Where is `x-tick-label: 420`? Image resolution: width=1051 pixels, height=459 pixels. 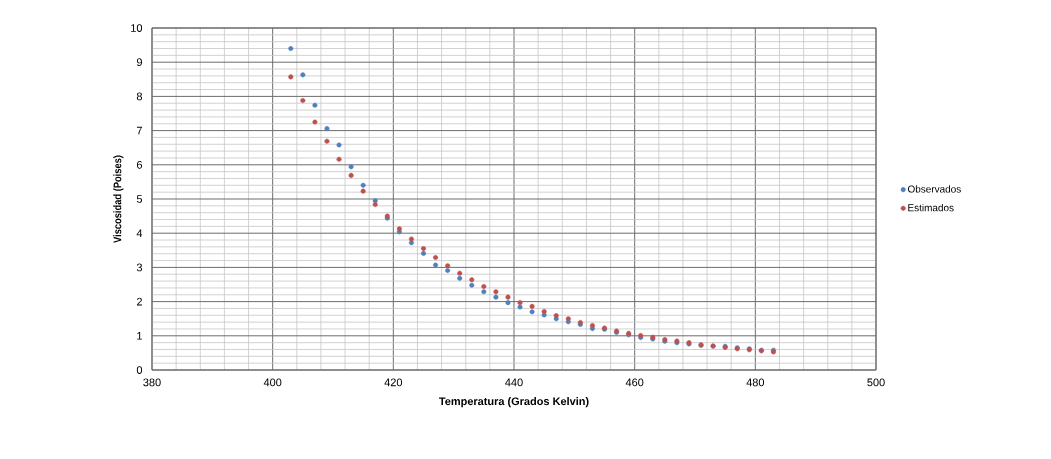 x-tick-label: 420 is located at coordinates (393, 382).